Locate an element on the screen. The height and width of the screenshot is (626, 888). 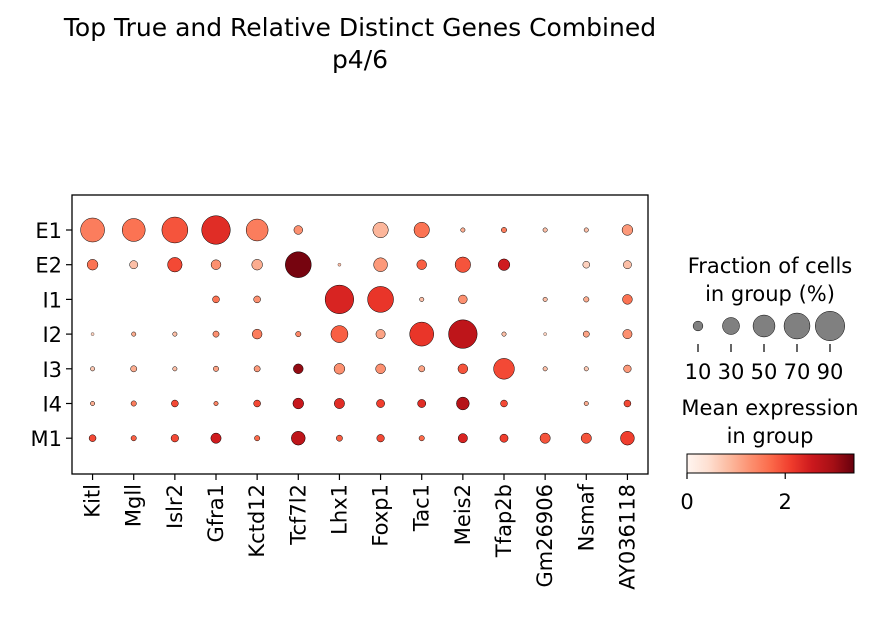
dot-i2-foxp1 is located at coordinates (380, 334).